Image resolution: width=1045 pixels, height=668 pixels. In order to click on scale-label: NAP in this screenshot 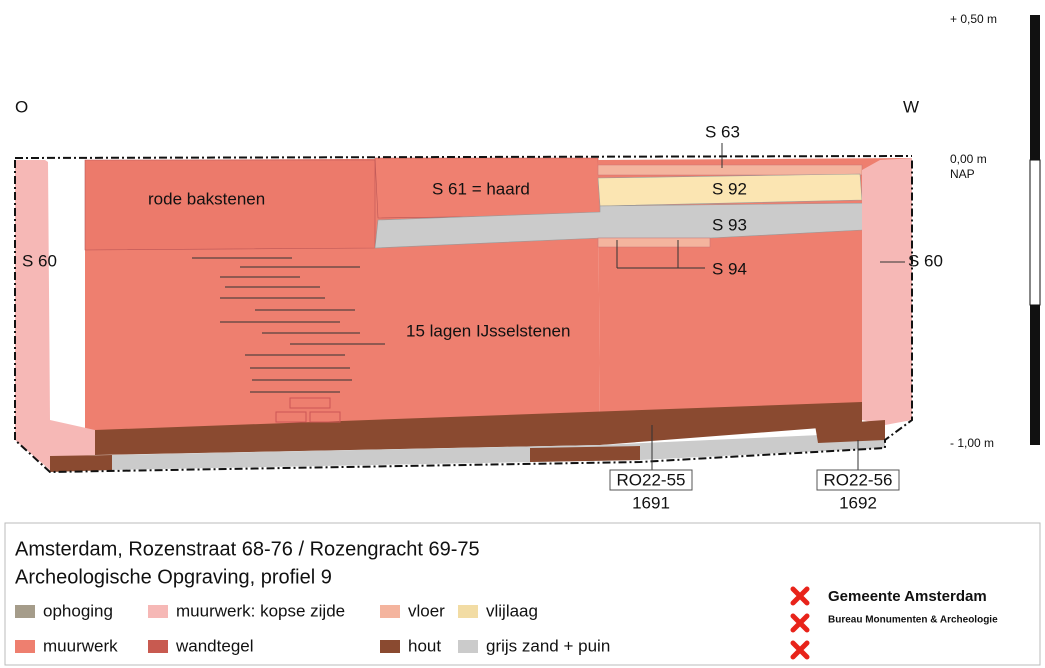, I will do `click(962, 174)`.